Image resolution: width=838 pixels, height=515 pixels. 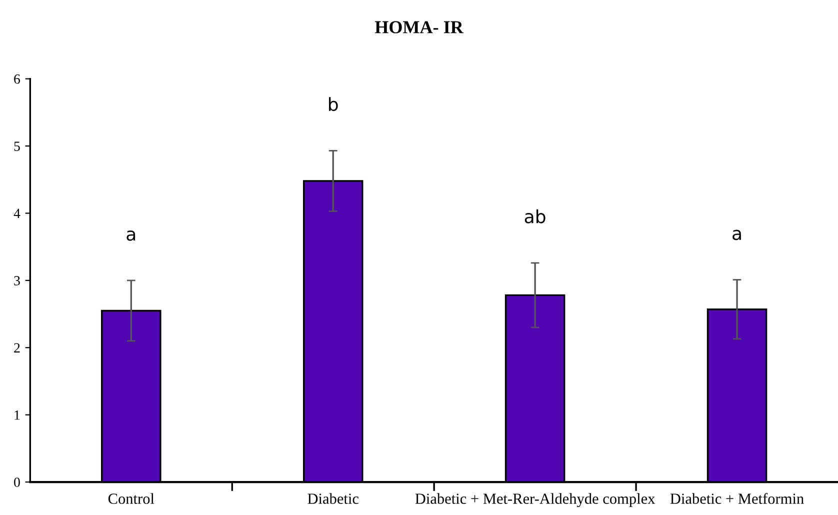 I want to click on x-tick-label: Control, so click(x=131, y=498).